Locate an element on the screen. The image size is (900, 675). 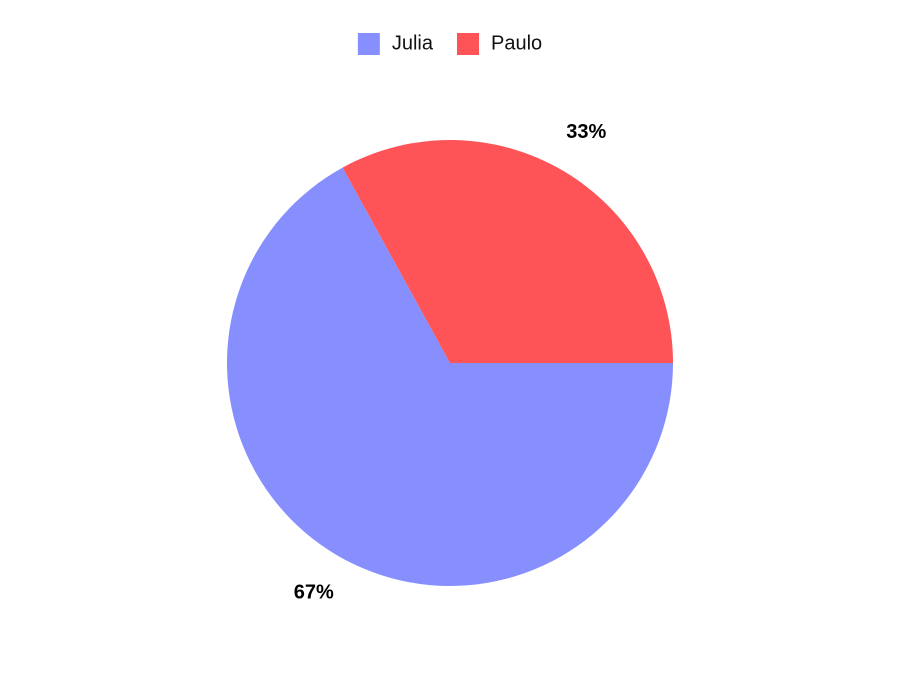
pie-slice-paulo is located at coordinates (507, 251).